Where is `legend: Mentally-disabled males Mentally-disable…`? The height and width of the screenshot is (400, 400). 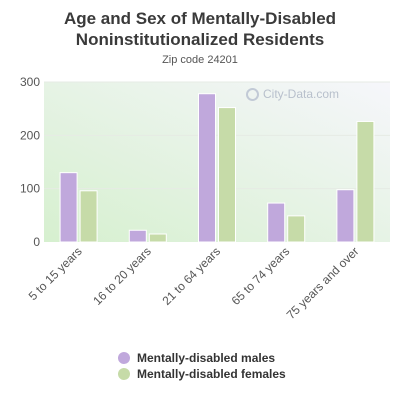 legend: Mentally-disabled males Mentally-disable… is located at coordinates (202, 366).